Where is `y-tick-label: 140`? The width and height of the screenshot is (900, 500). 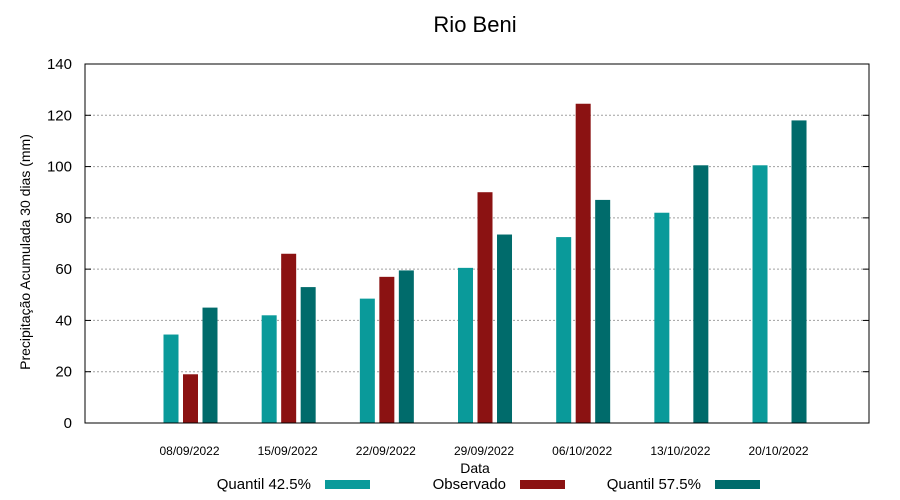 y-tick-label: 140 is located at coordinates (59, 64).